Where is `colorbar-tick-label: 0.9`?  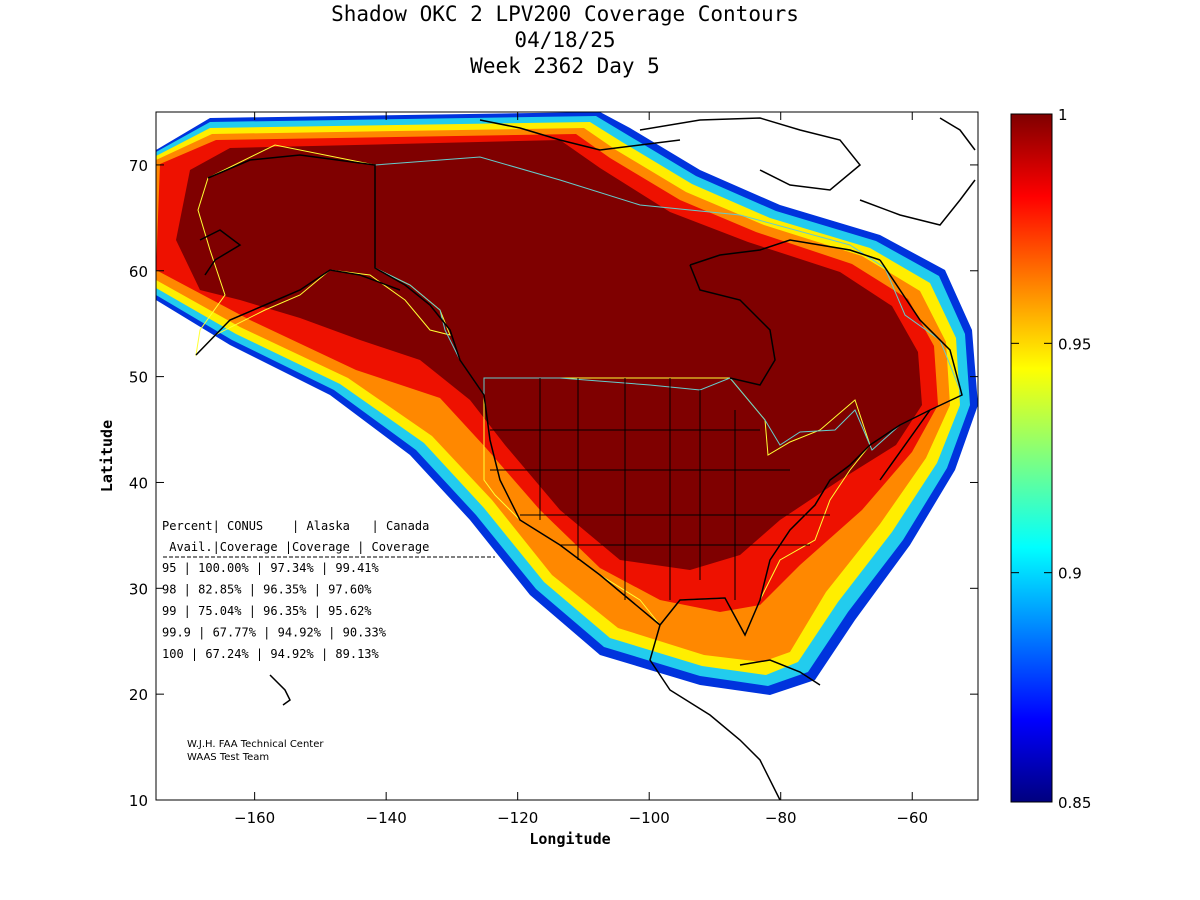
colorbar-tick-label: 0.9 is located at coordinates (1070, 574).